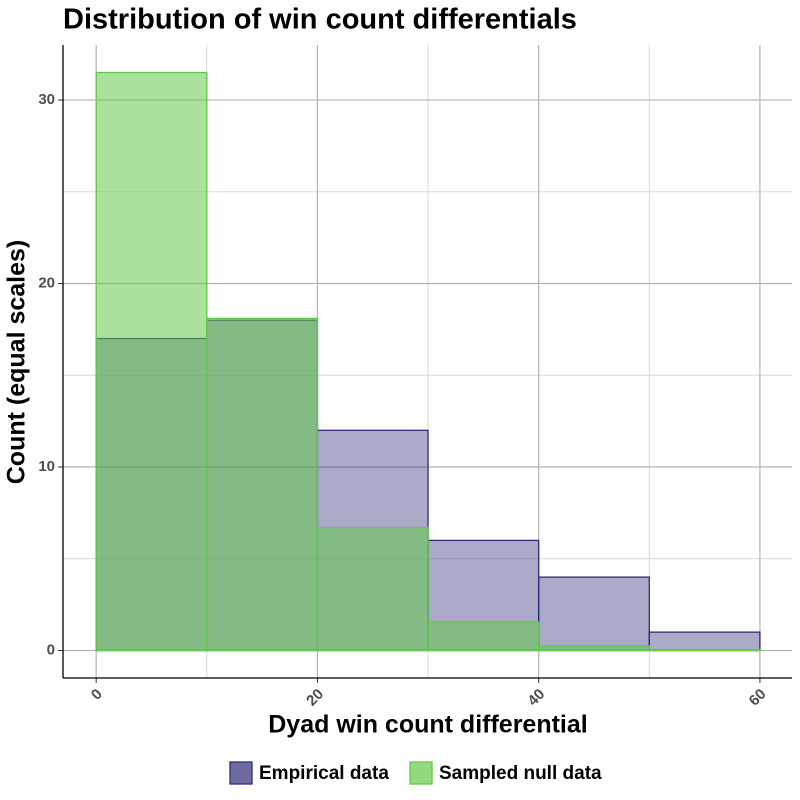  What do you see at coordinates (758, 698) in the screenshot?
I see `x-tick-label: 60` at bounding box center [758, 698].